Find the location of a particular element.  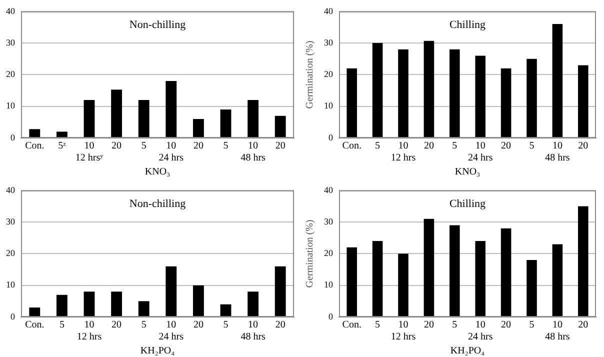

x-tick-label: 5ᶻ is located at coordinates (62, 146).